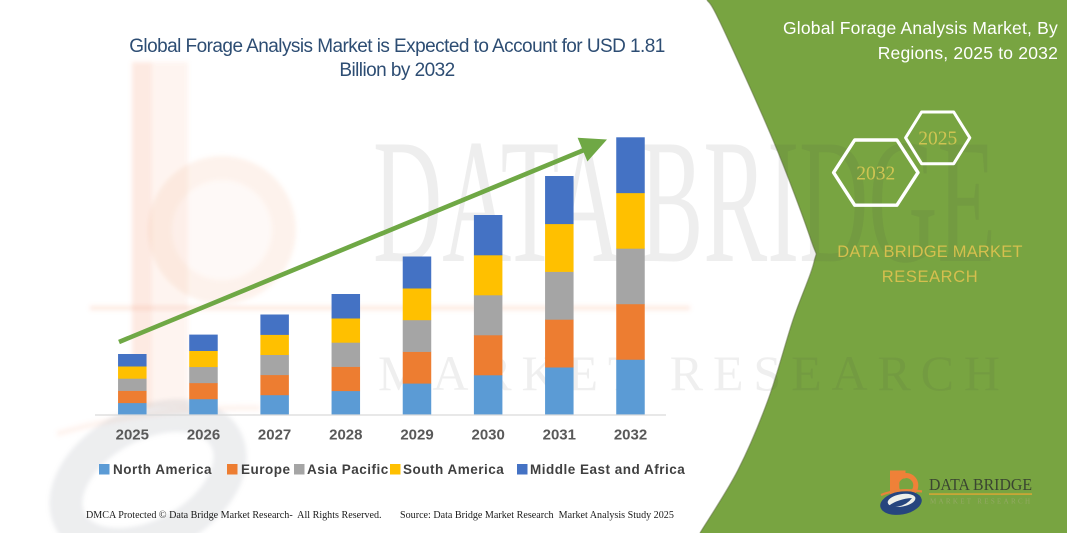  Describe the element at coordinates (348, 469) in the screenshot. I see `svg-text: Asia Pacific` at that location.